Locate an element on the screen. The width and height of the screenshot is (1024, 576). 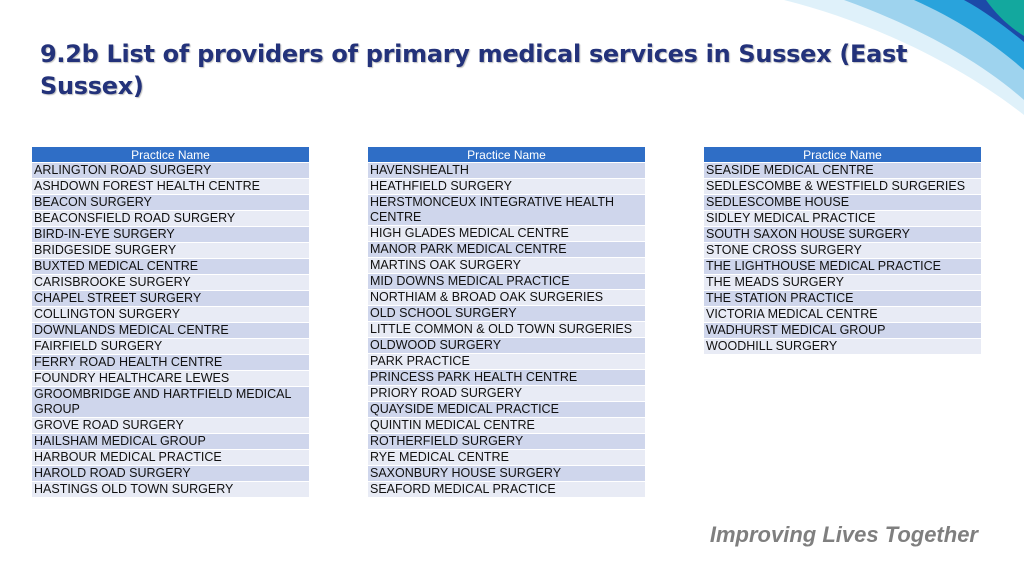
table-row: VICTORIA MEDICAL CENTRE is located at coordinates (842, 314).